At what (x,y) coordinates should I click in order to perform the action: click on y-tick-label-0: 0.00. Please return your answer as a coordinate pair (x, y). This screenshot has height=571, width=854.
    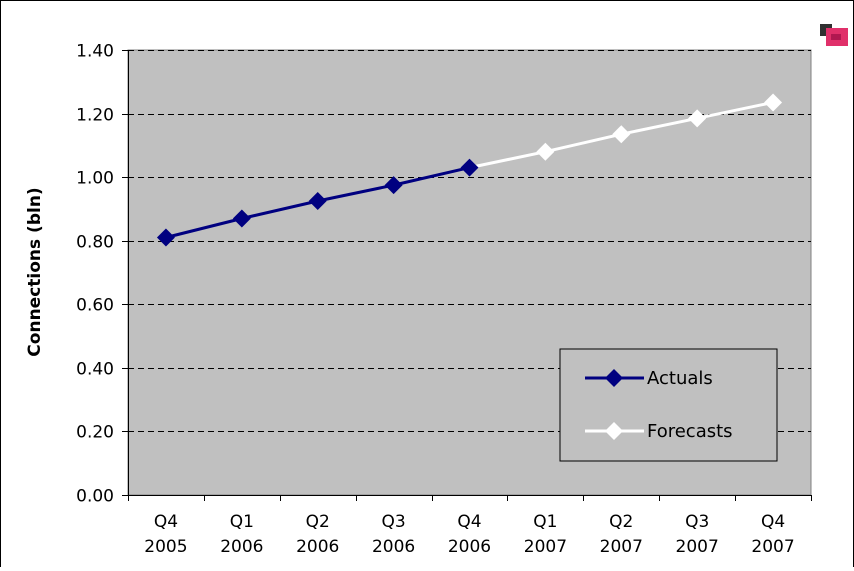
    Looking at the image, I should click on (95, 497).